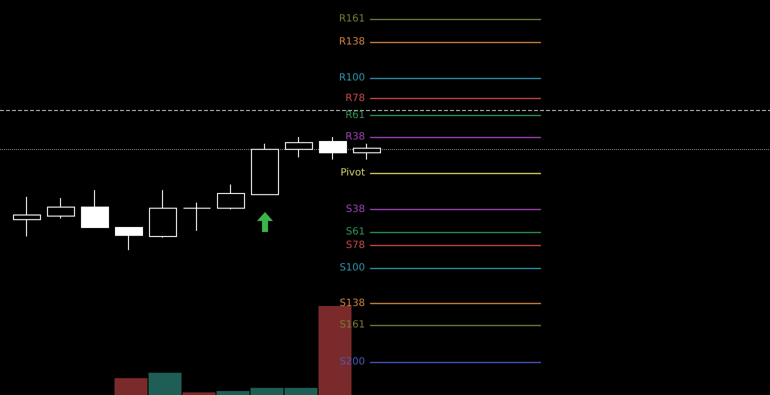  Describe the element at coordinates (355, 209) in the screenshot. I see `ref-line-label: S38` at that location.